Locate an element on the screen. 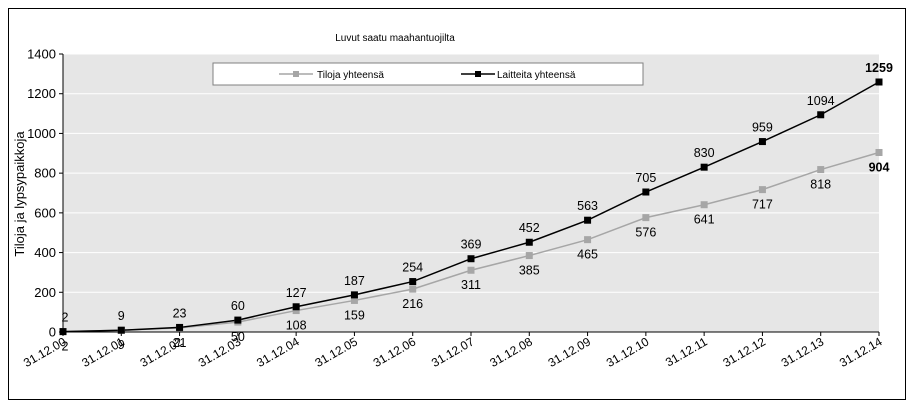  legend: Tiloja yhteensä Laitteita yhteensä is located at coordinates (428, 74).